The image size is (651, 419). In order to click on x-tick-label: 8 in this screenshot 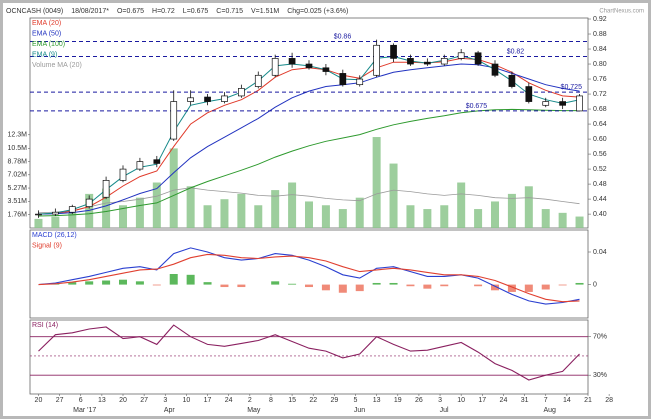, I will do `click(271, 400)`.